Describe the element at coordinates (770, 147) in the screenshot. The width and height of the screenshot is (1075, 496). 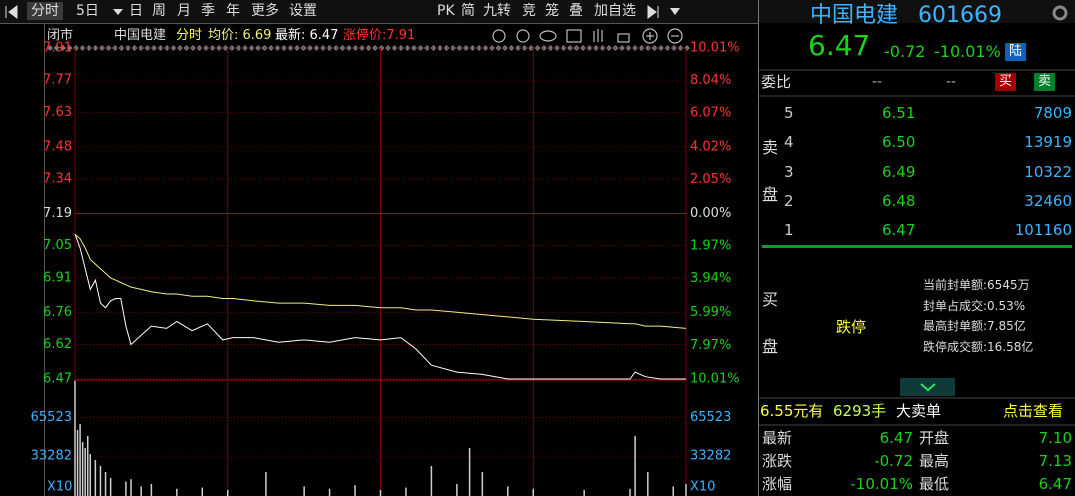
I see `ask-side-label: 卖` at that location.